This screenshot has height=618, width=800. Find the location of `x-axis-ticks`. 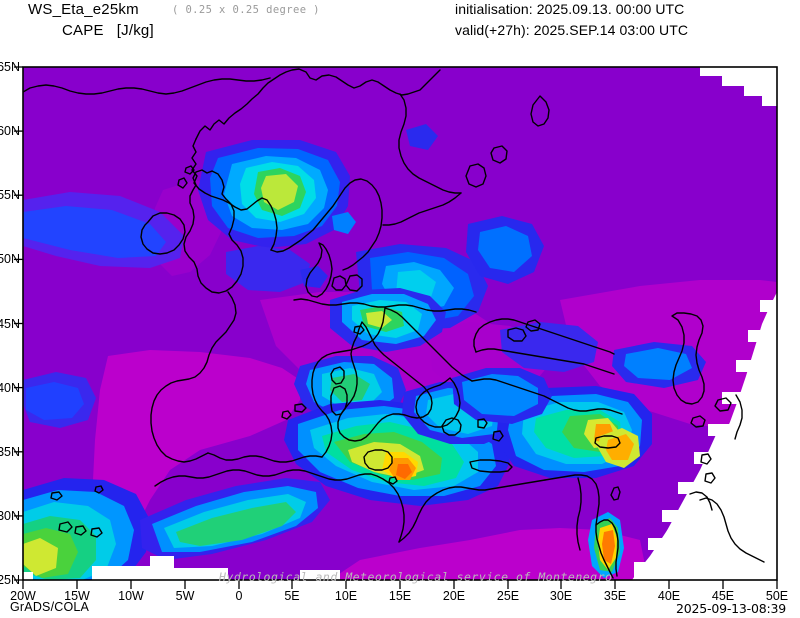

x-axis-ticks is located at coordinates (400, 584).